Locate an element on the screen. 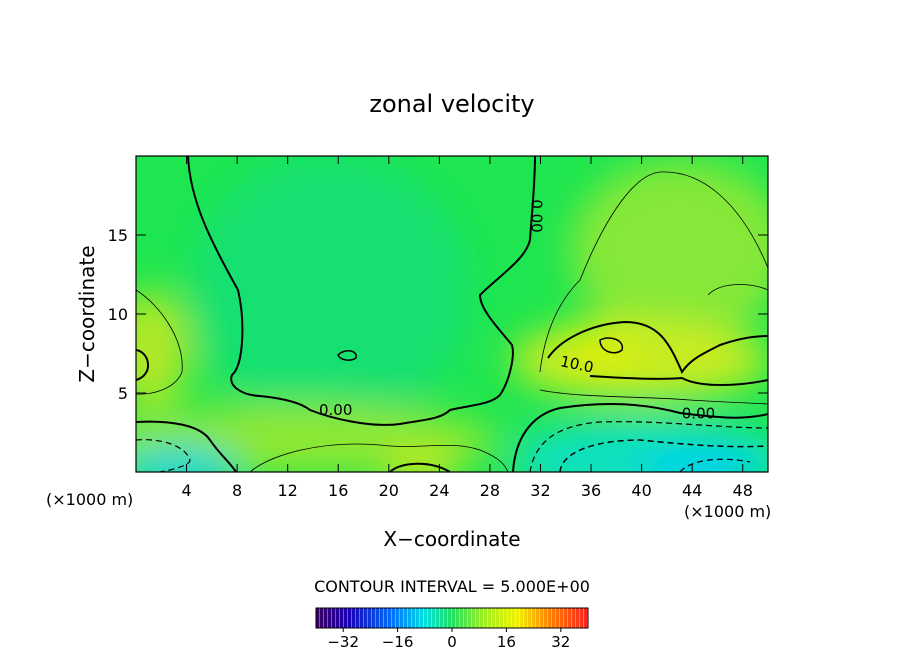 The width and height of the screenshot is (904, 654). x-unit-right: (×1000 m) is located at coordinates (727, 511).